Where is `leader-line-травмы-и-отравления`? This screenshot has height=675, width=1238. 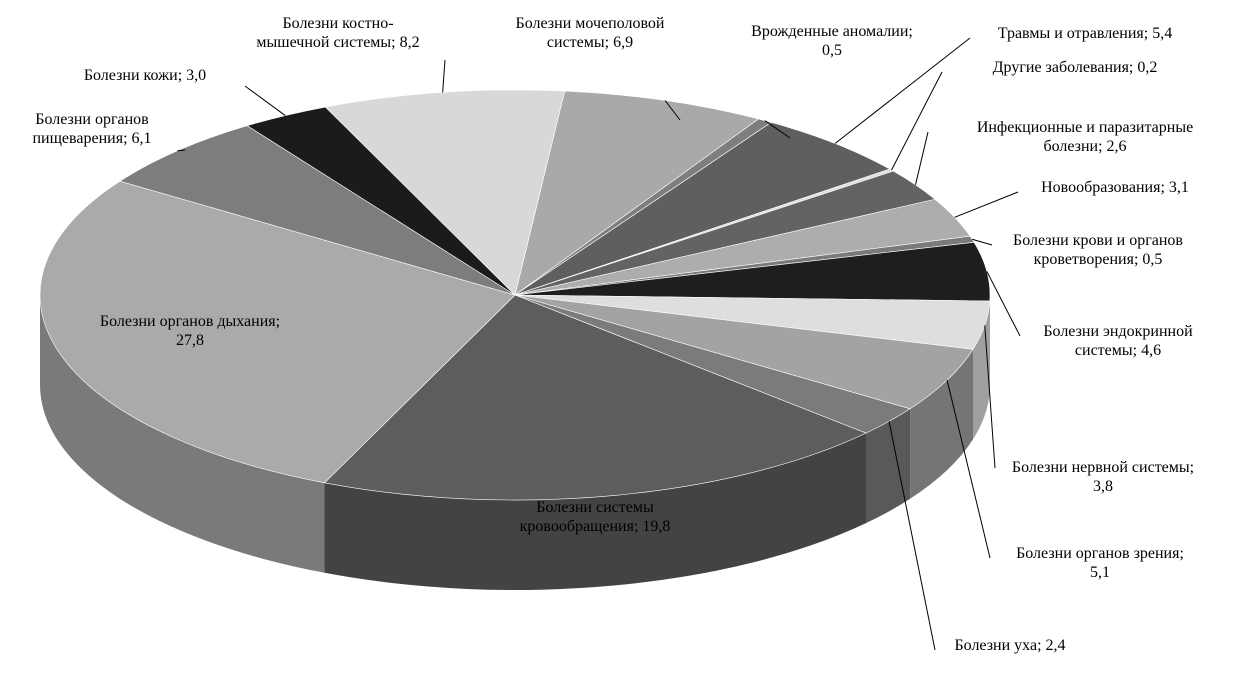
leader-line-травмы-и-отравления is located at coordinates (902, 90).